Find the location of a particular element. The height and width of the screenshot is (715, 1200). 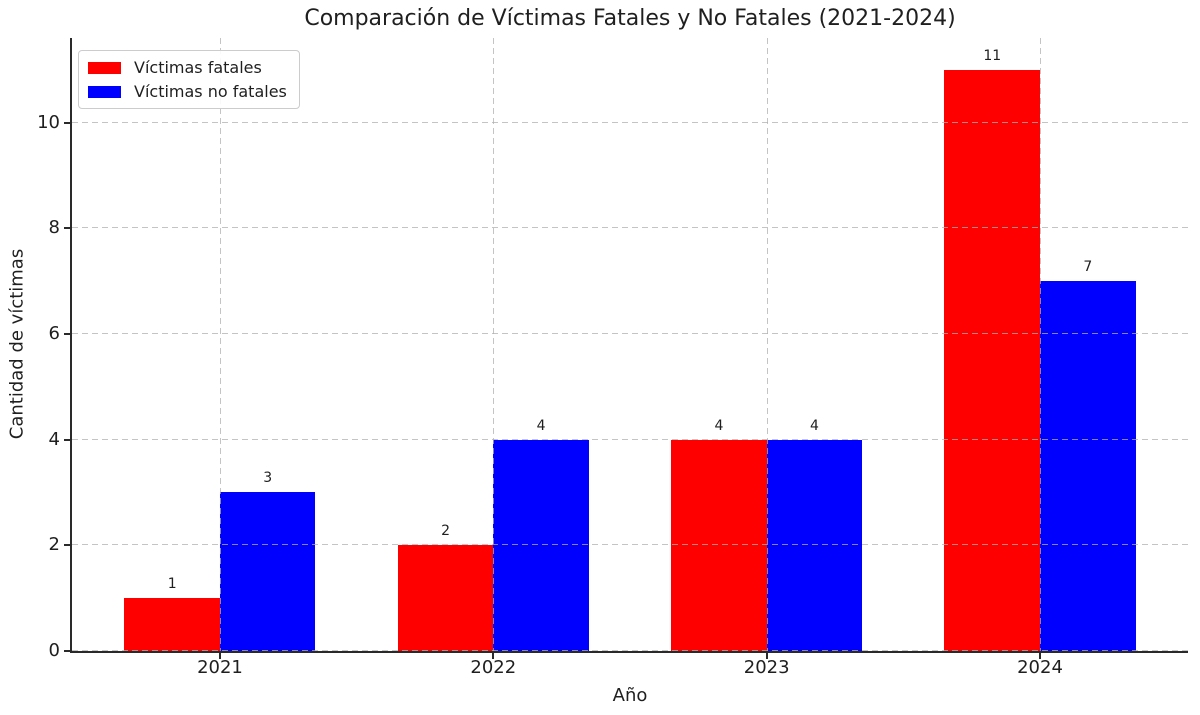

y-tick-label: 4 is located at coordinates (54, 439).